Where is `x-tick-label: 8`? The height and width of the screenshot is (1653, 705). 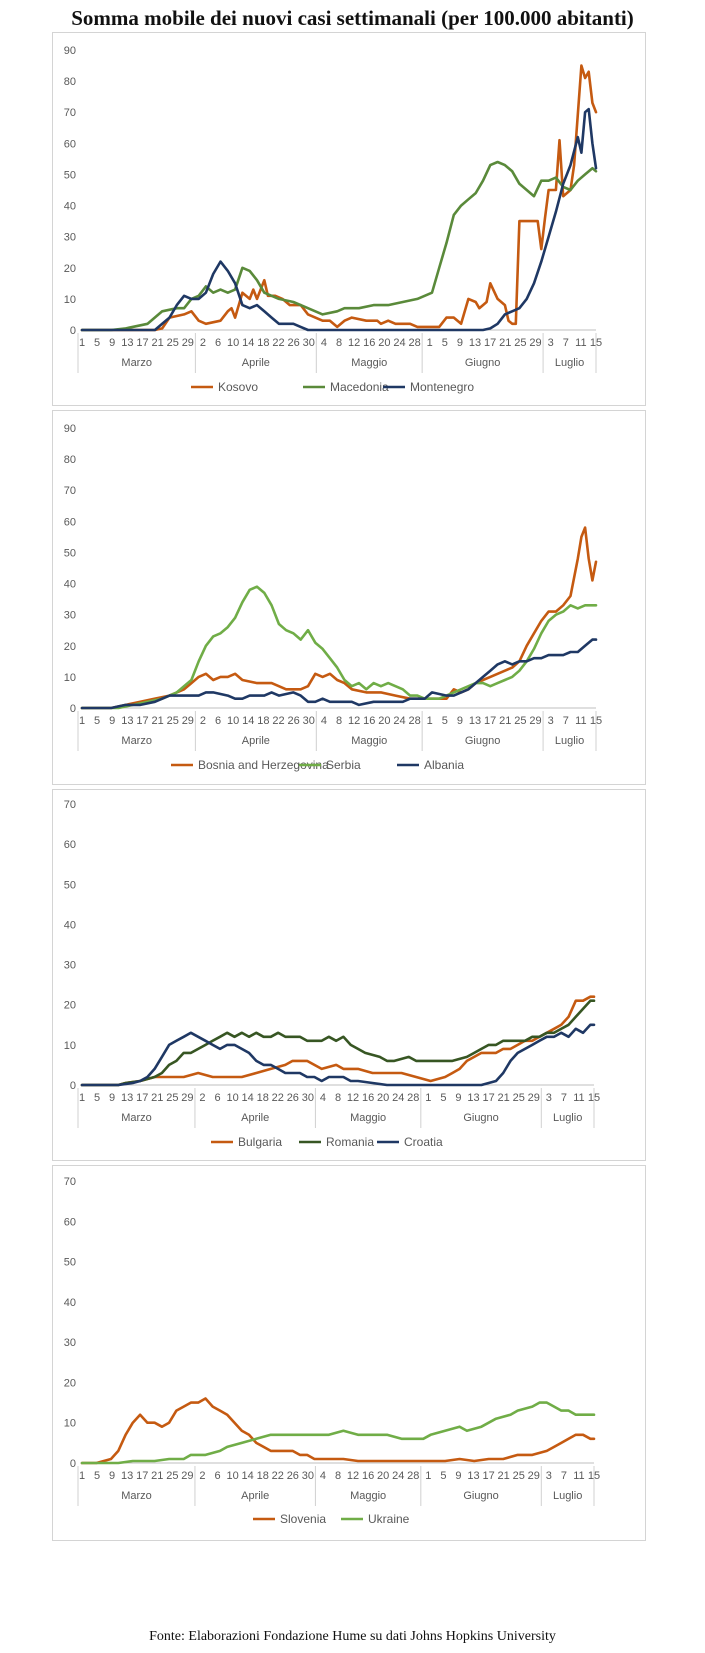 x-tick-label: 8 is located at coordinates (338, 1098).